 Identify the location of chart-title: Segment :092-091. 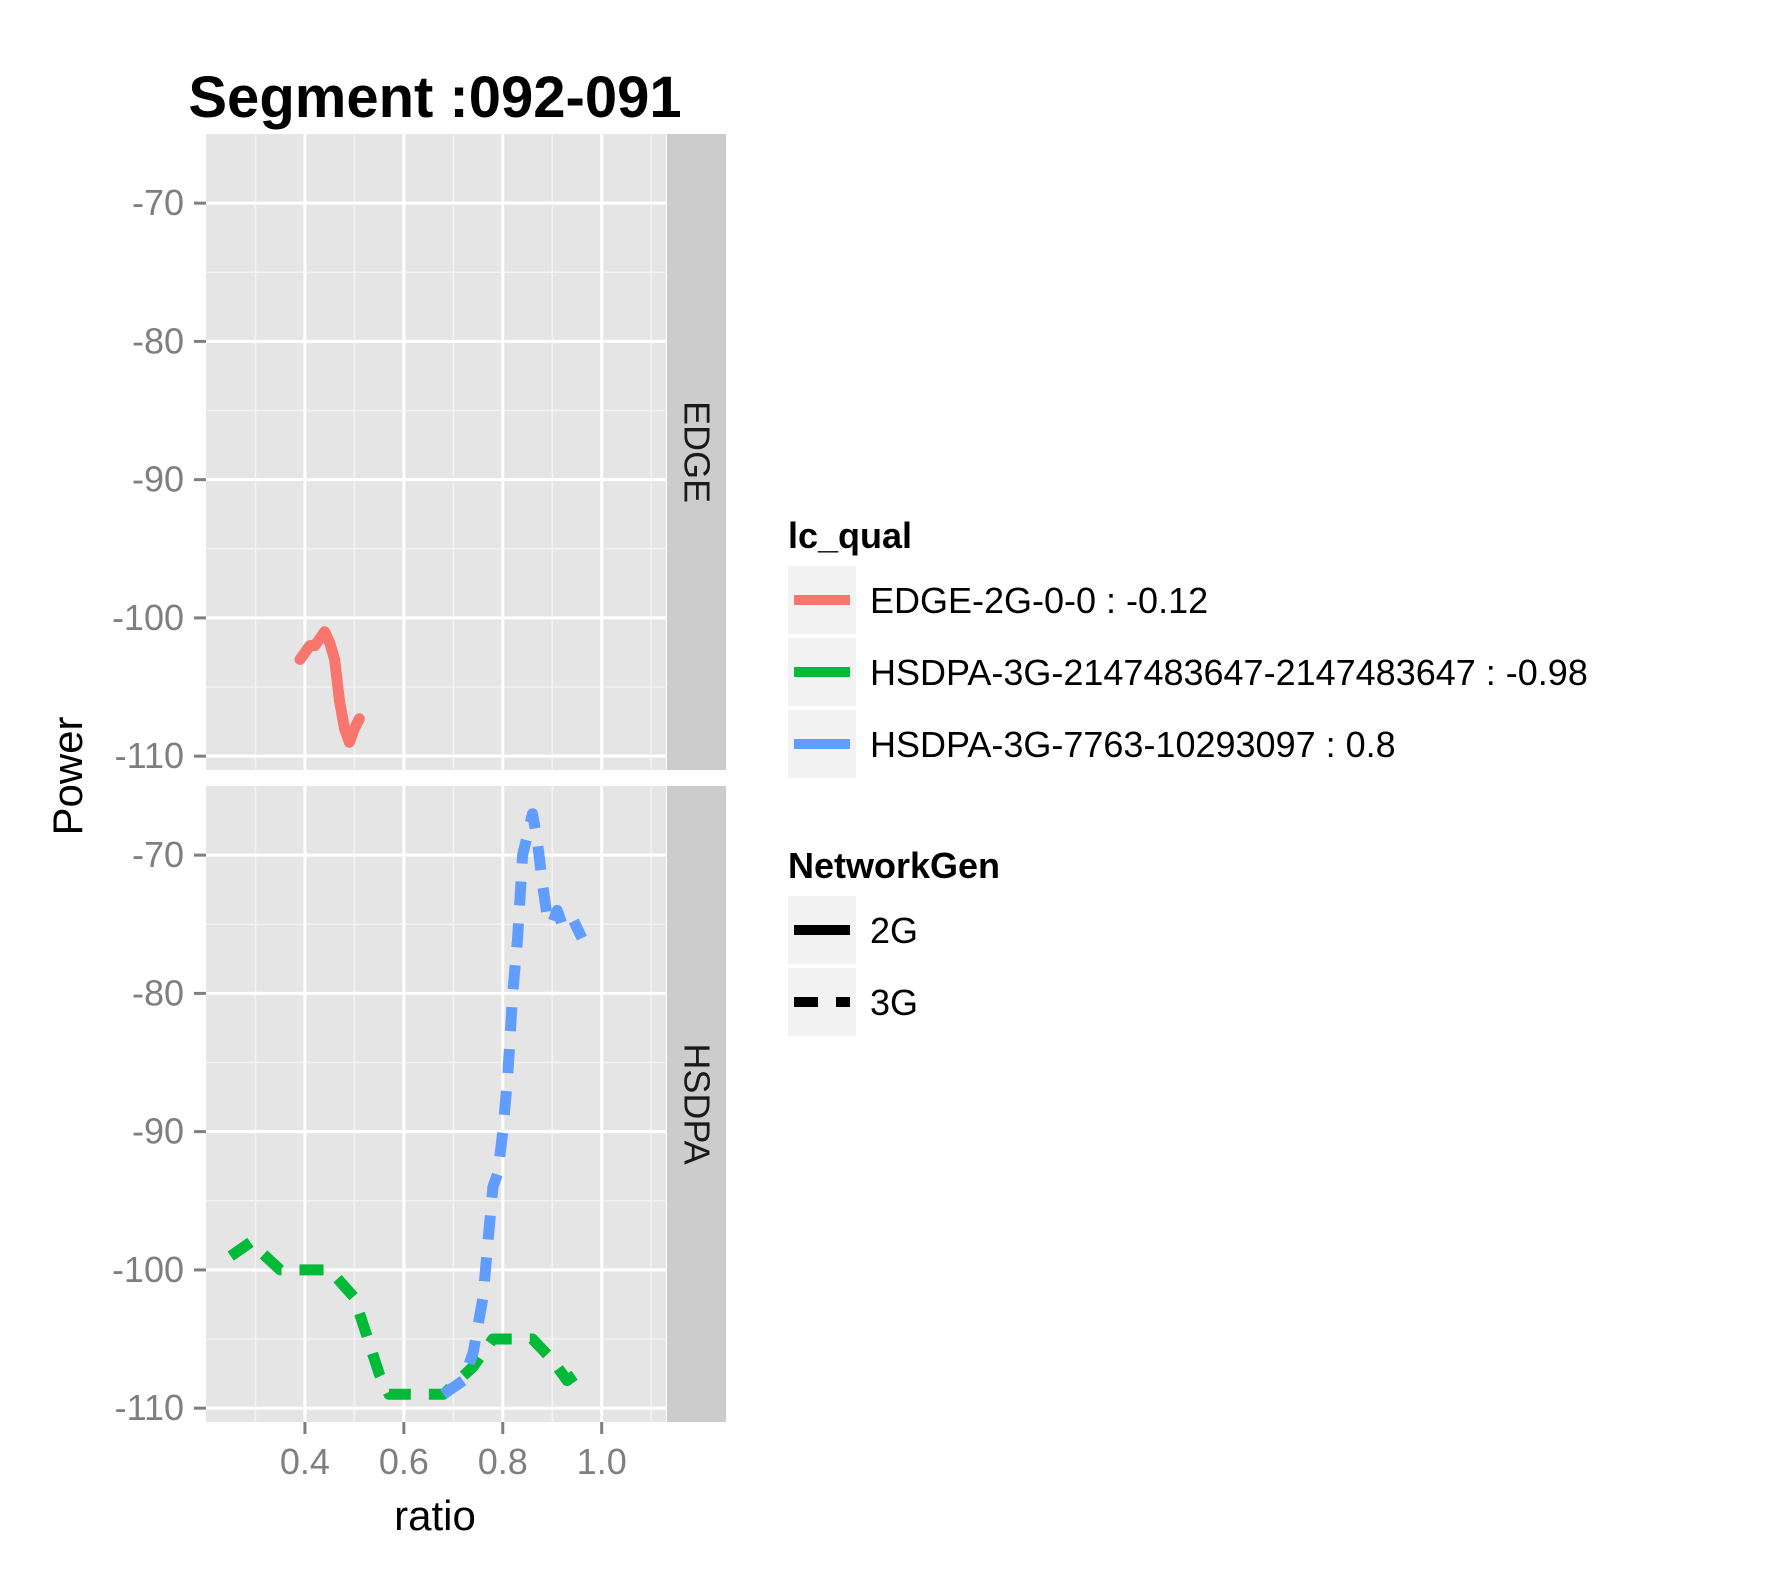
(434, 97).